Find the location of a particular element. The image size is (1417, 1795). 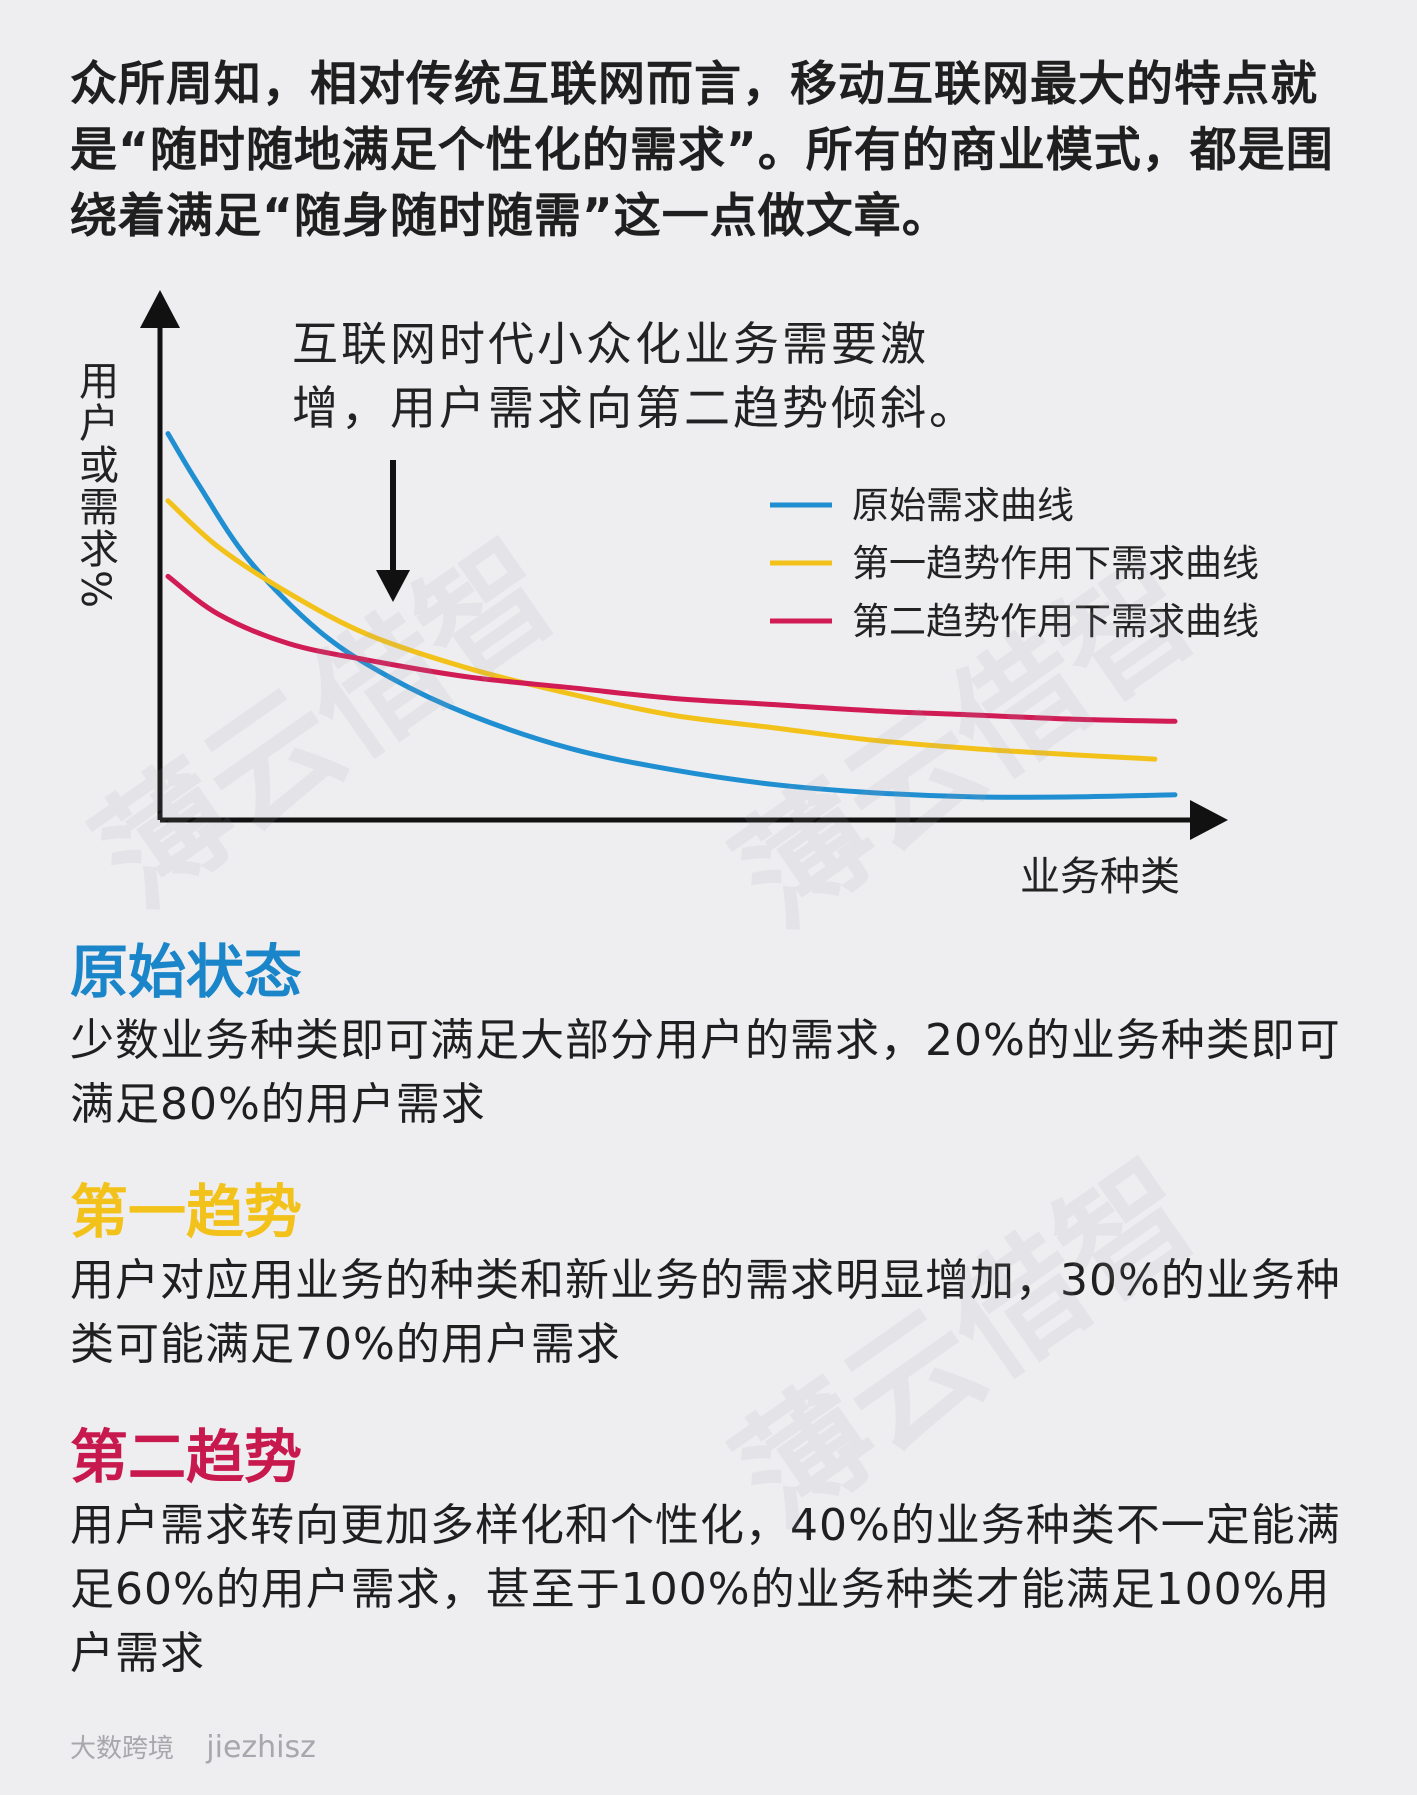

y-axis-label: 用户或需求% is located at coordinates (95, 485).